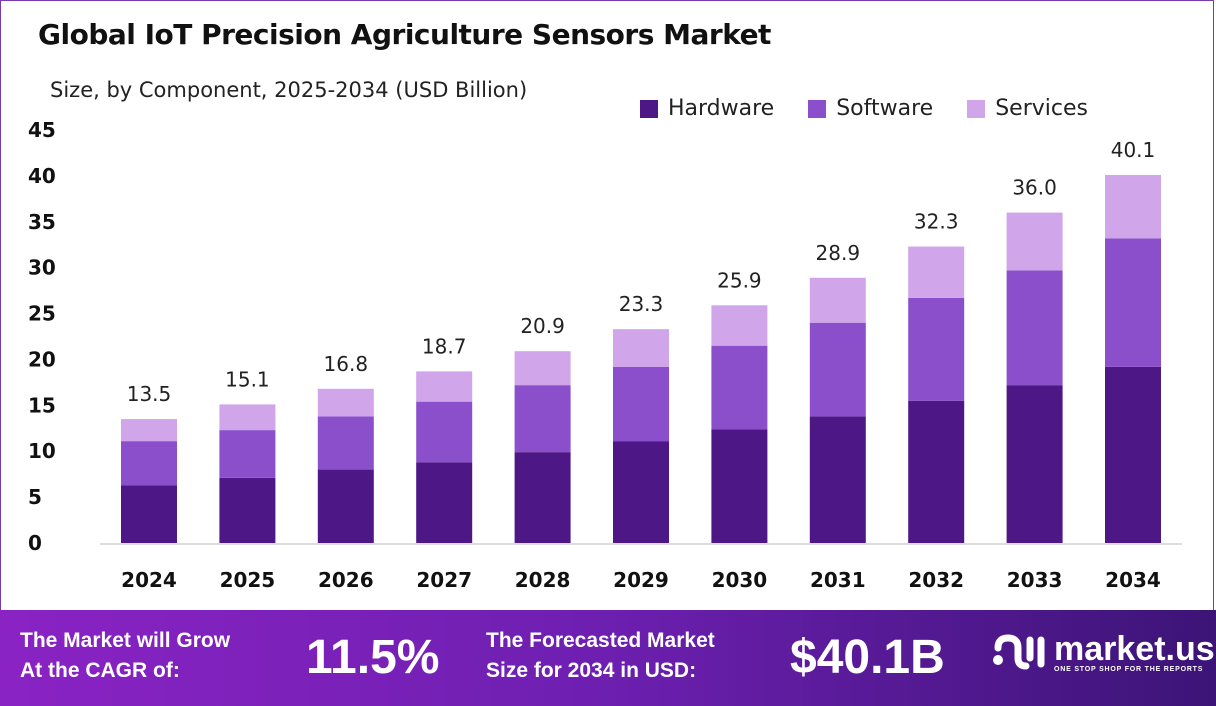 The width and height of the screenshot is (1216, 706). I want to click on y-tick-label: 15, so click(42, 405).